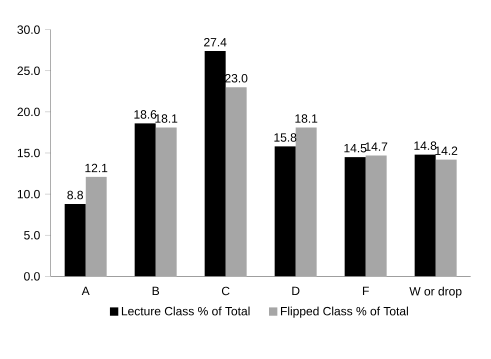  What do you see at coordinates (32, 276) in the screenshot?
I see `y-tick-label: 0.0` at bounding box center [32, 276].